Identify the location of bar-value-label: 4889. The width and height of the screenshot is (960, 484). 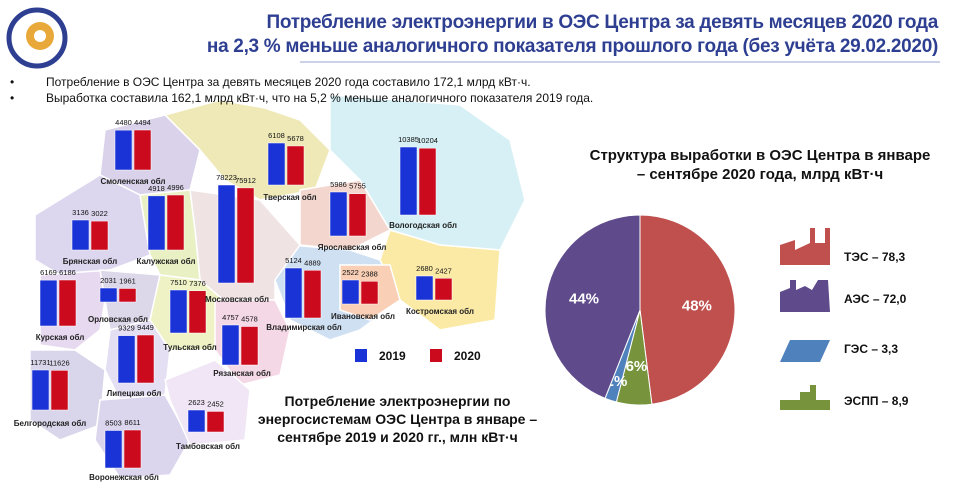
(312, 262).